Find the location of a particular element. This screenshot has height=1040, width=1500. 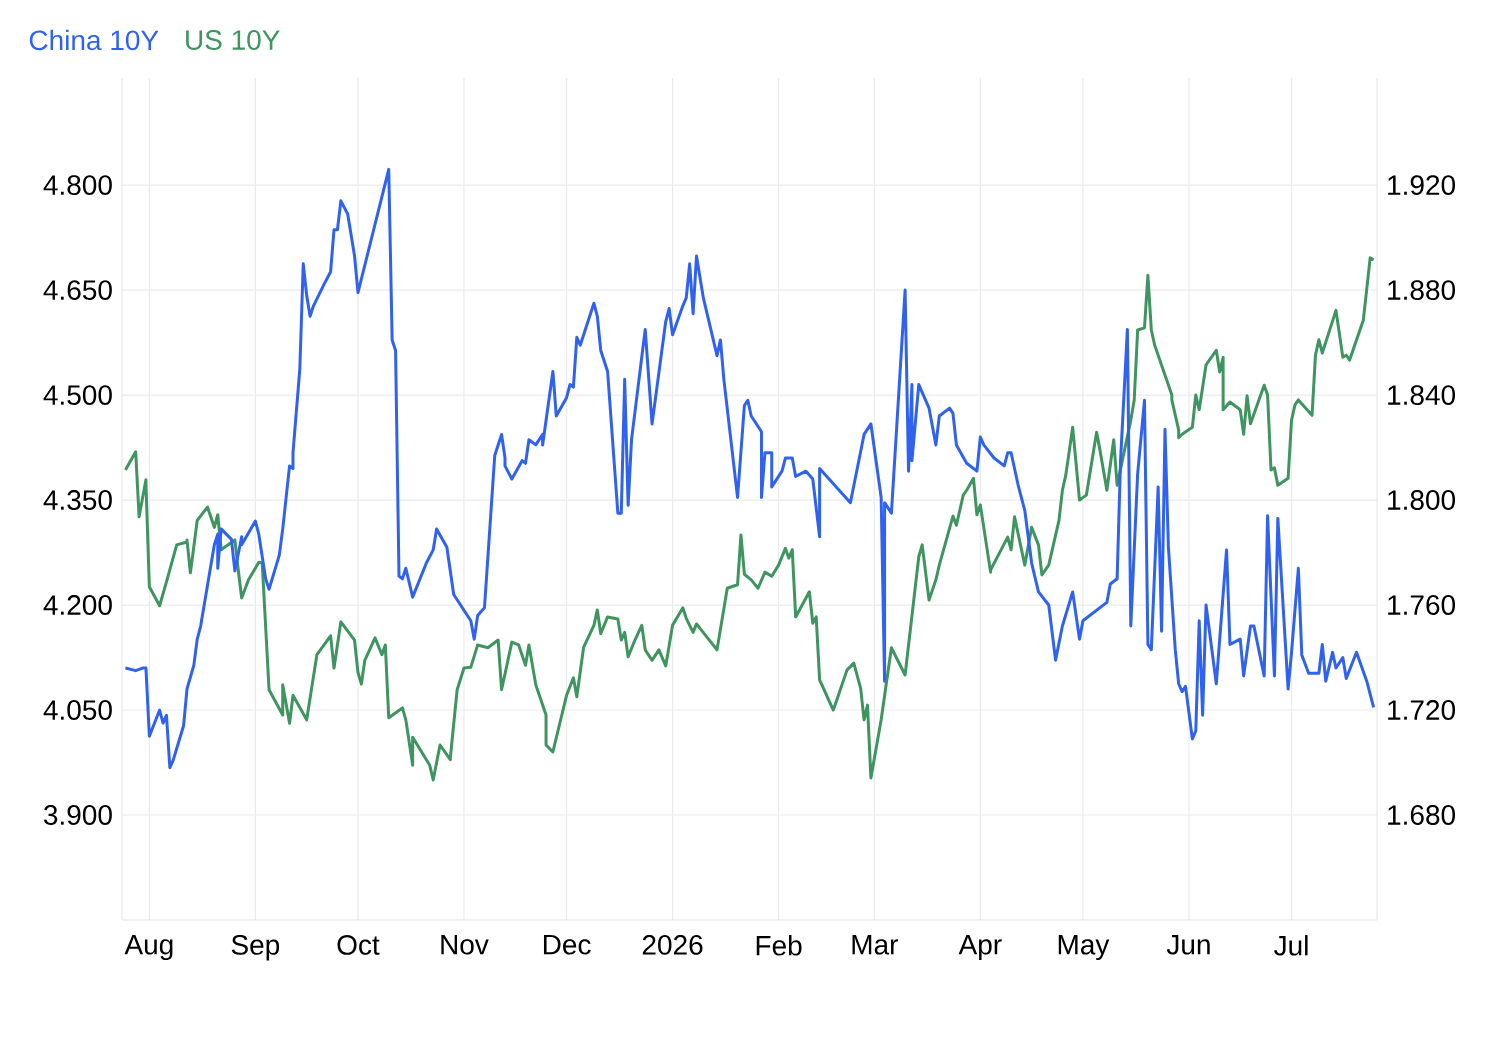

y2-tick-label: 1.800 is located at coordinates (1422, 500).